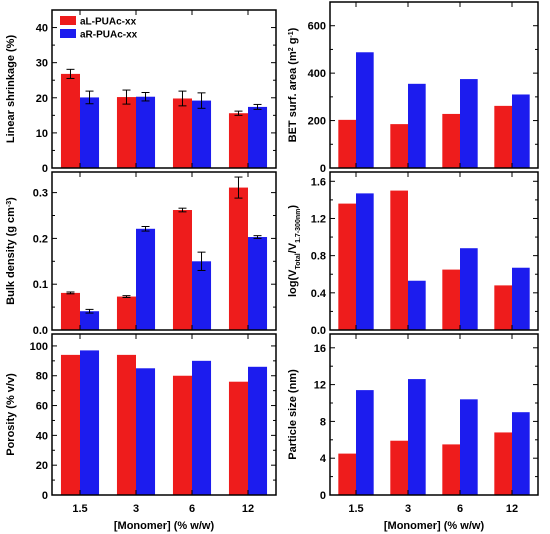  Describe the element at coordinates (42, 64) in the screenshot. I see `y-tick-label: 30` at that location.